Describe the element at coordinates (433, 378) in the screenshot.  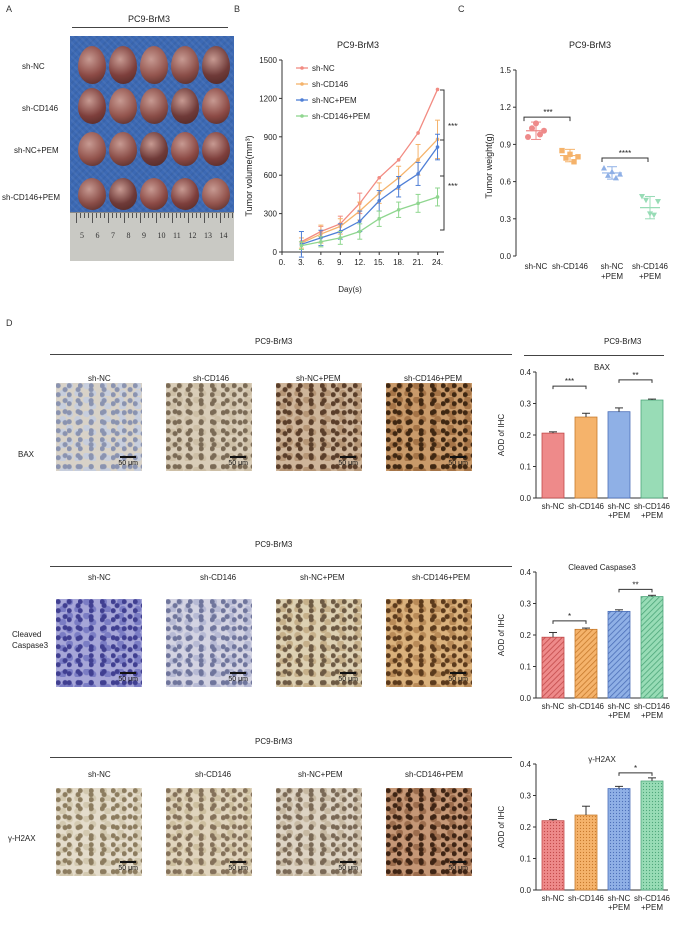
I see `d-r1-col-4: sh-CD146+PEM` at that location.